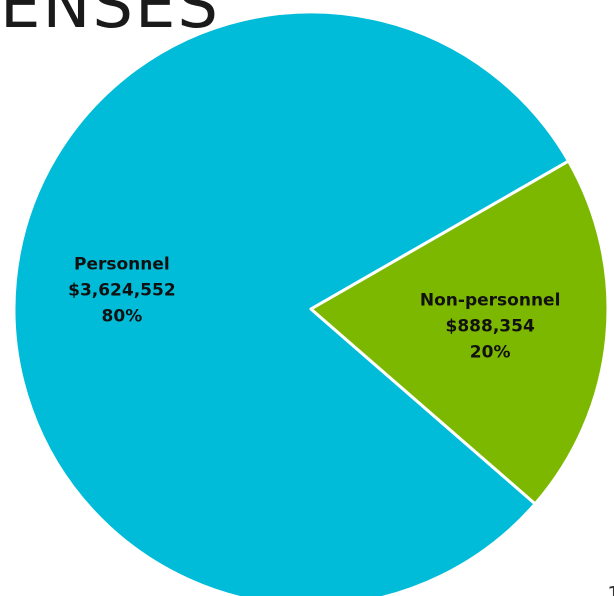 The width and height of the screenshot is (614, 596). I want to click on slide-title: ENSES, so click(110, 21).